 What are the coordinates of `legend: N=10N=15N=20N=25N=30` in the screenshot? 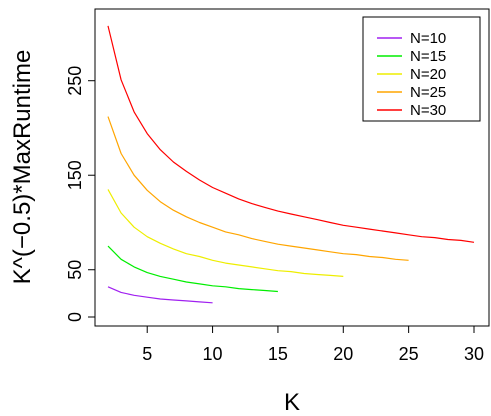 It's located at (421, 69).